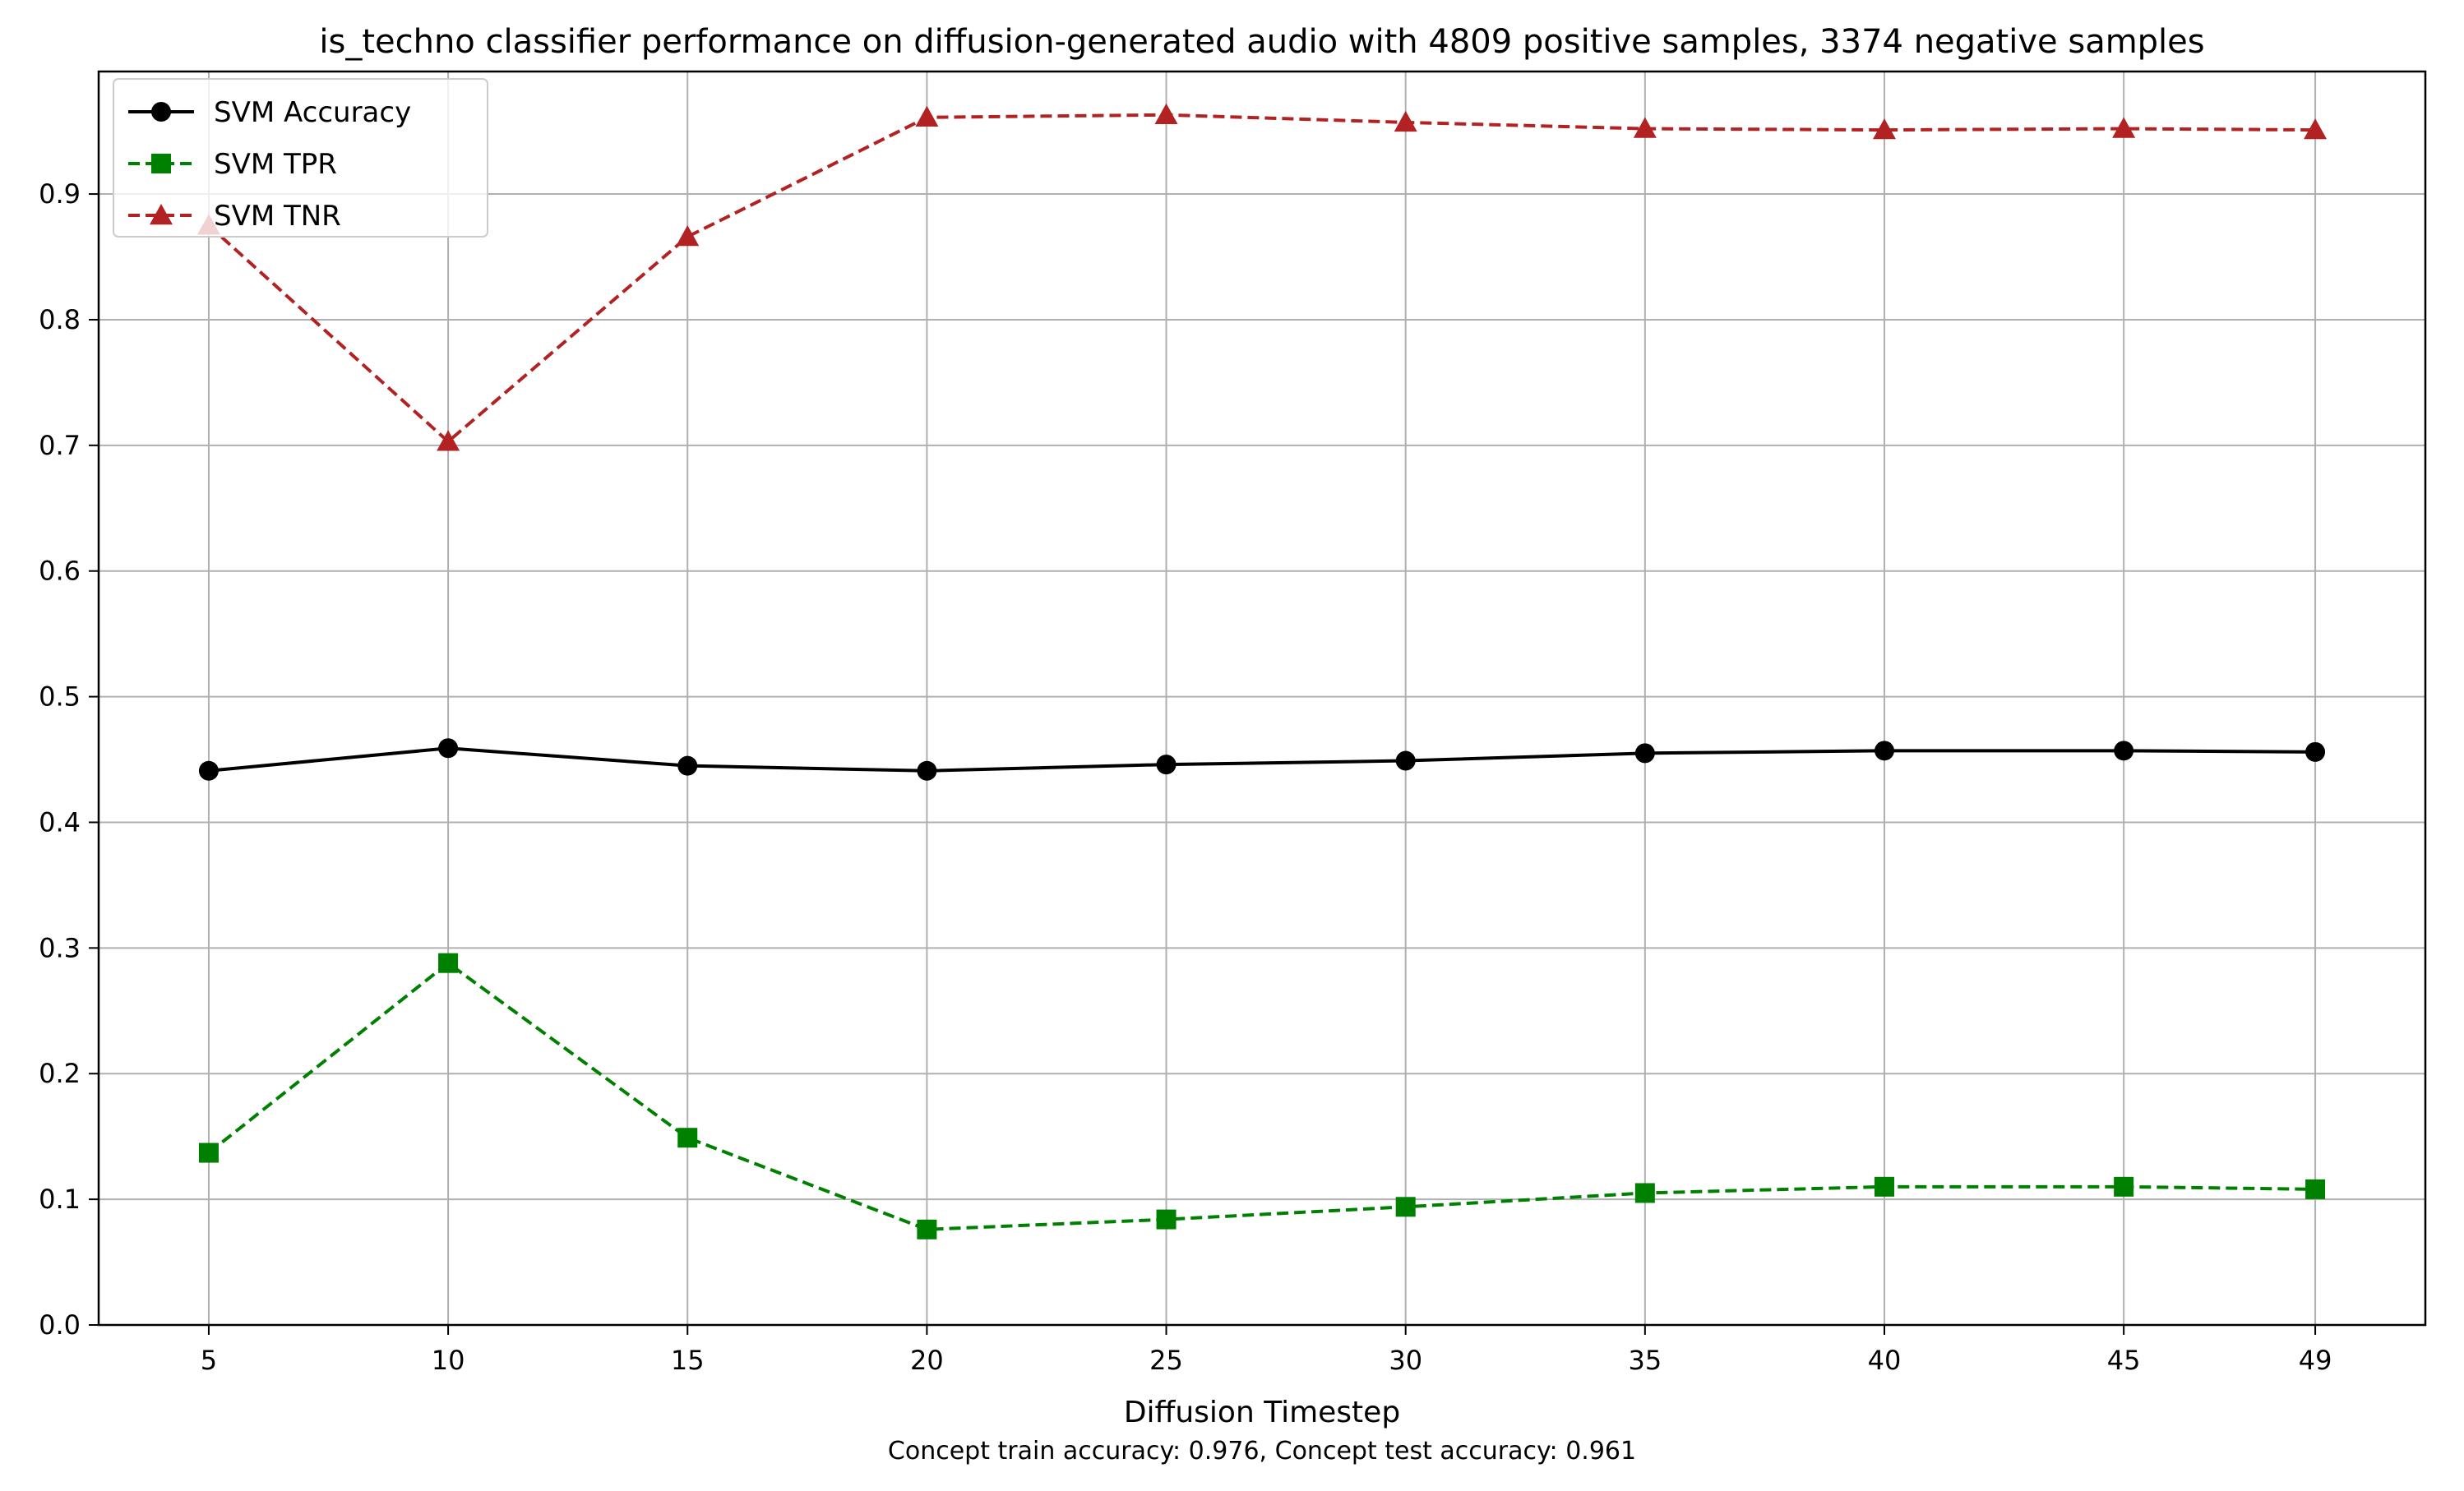 This screenshot has height=1491, width=2464. Describe the element at coordinates (1166, 1360) in the screenshot. I see `x-tick-label: 25` at that location.